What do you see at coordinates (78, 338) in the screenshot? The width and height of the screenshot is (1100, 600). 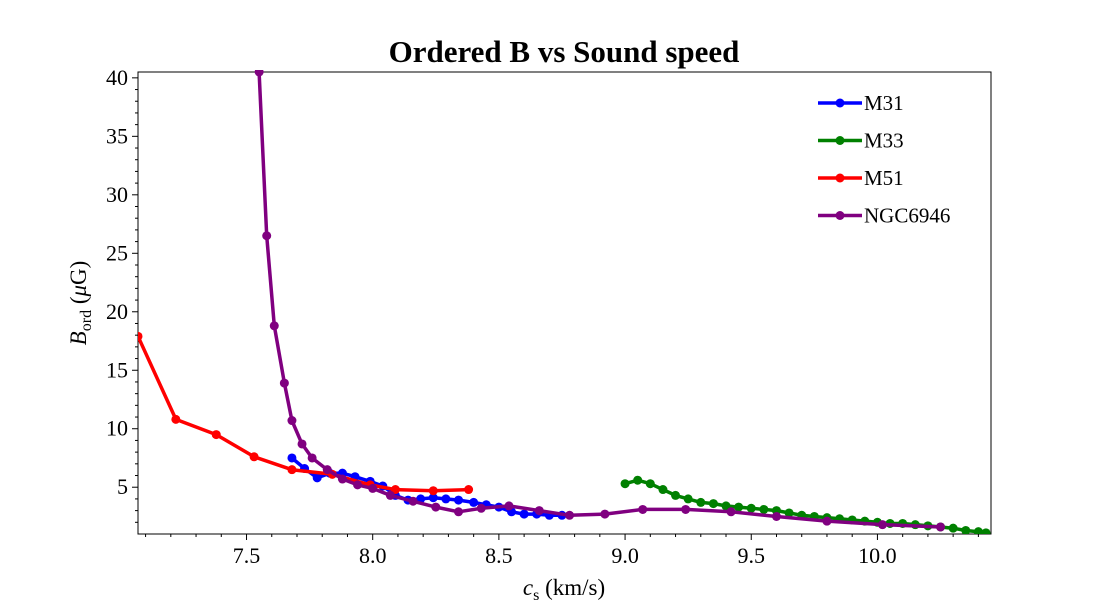 I see `y-label-symbol: B` at bounding box center [78, 338].